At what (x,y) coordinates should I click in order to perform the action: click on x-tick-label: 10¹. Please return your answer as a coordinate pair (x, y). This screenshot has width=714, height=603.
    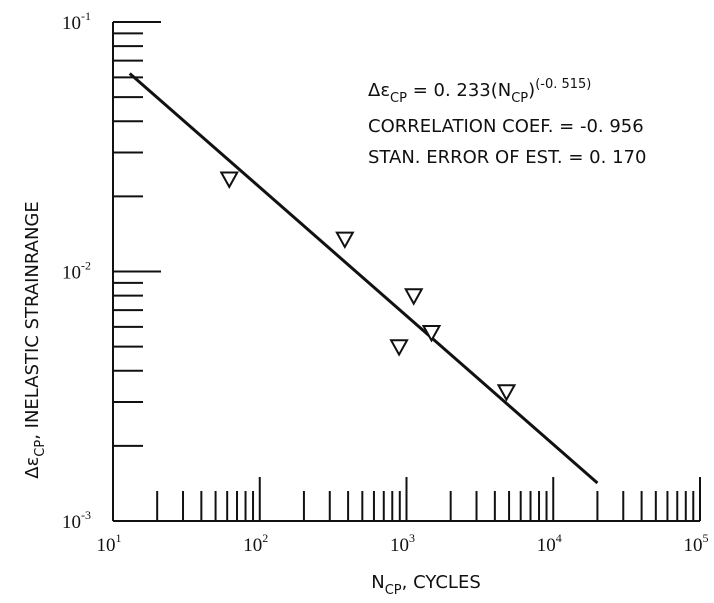
    Looking at the image, I should click on (109, 543).